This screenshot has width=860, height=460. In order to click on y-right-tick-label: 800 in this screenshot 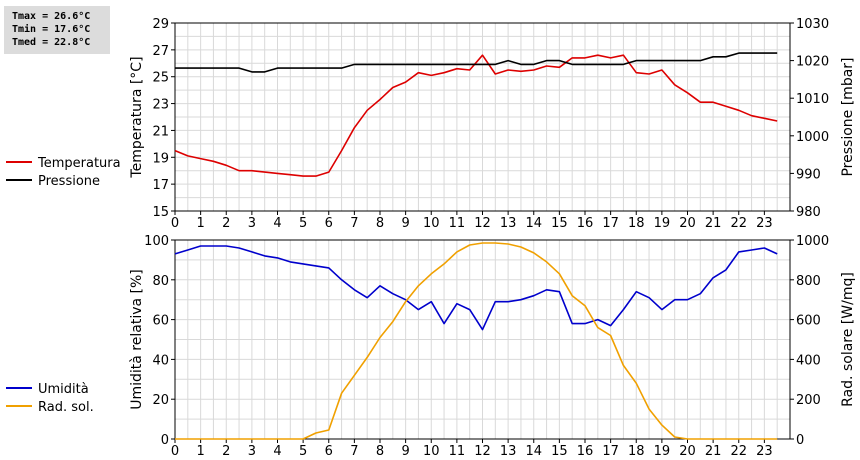, I will do `click(808, 281)`.